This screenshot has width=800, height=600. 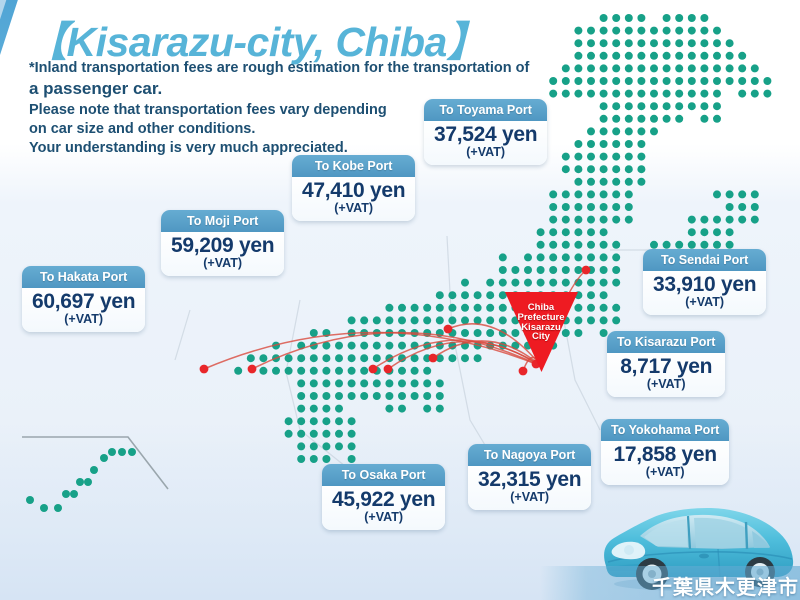 I want to click on callout-hakata-port: To Hakata Port 60,697 yen (+VAT), so click(x=84, y=299).